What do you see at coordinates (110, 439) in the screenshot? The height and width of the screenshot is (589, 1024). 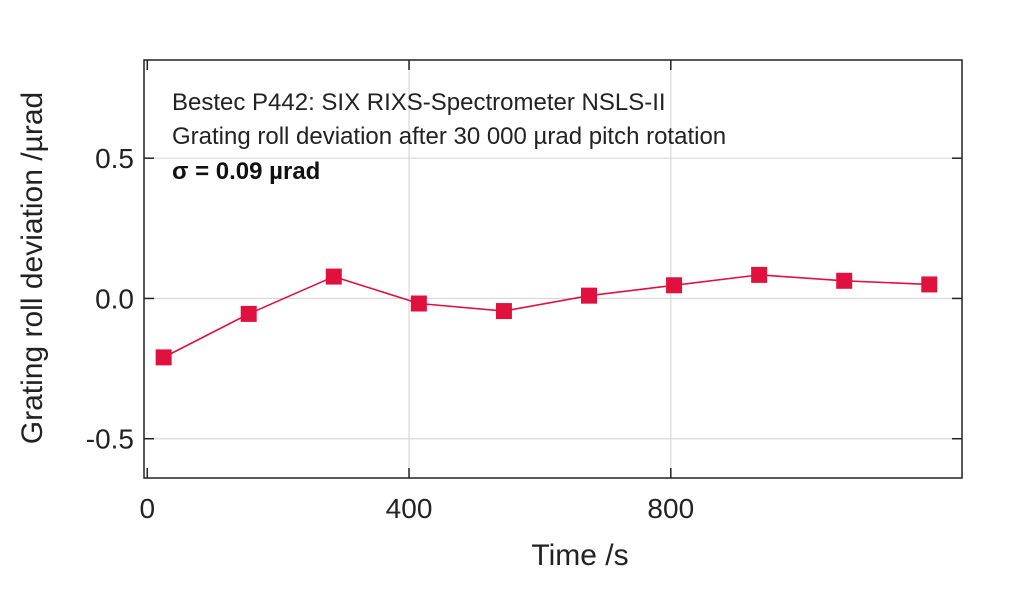 I see `y-tick-label: -0.5` at bounding box center [110, 439].